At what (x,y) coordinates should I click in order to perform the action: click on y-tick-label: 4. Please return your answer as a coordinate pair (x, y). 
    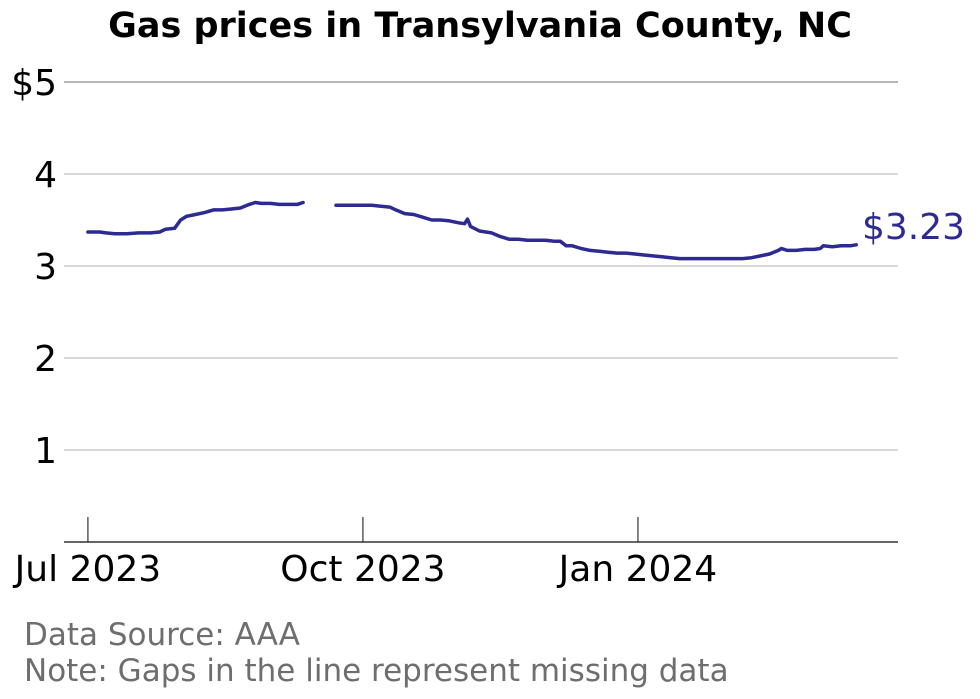
    Looking at the image, I should click on (45, 175).